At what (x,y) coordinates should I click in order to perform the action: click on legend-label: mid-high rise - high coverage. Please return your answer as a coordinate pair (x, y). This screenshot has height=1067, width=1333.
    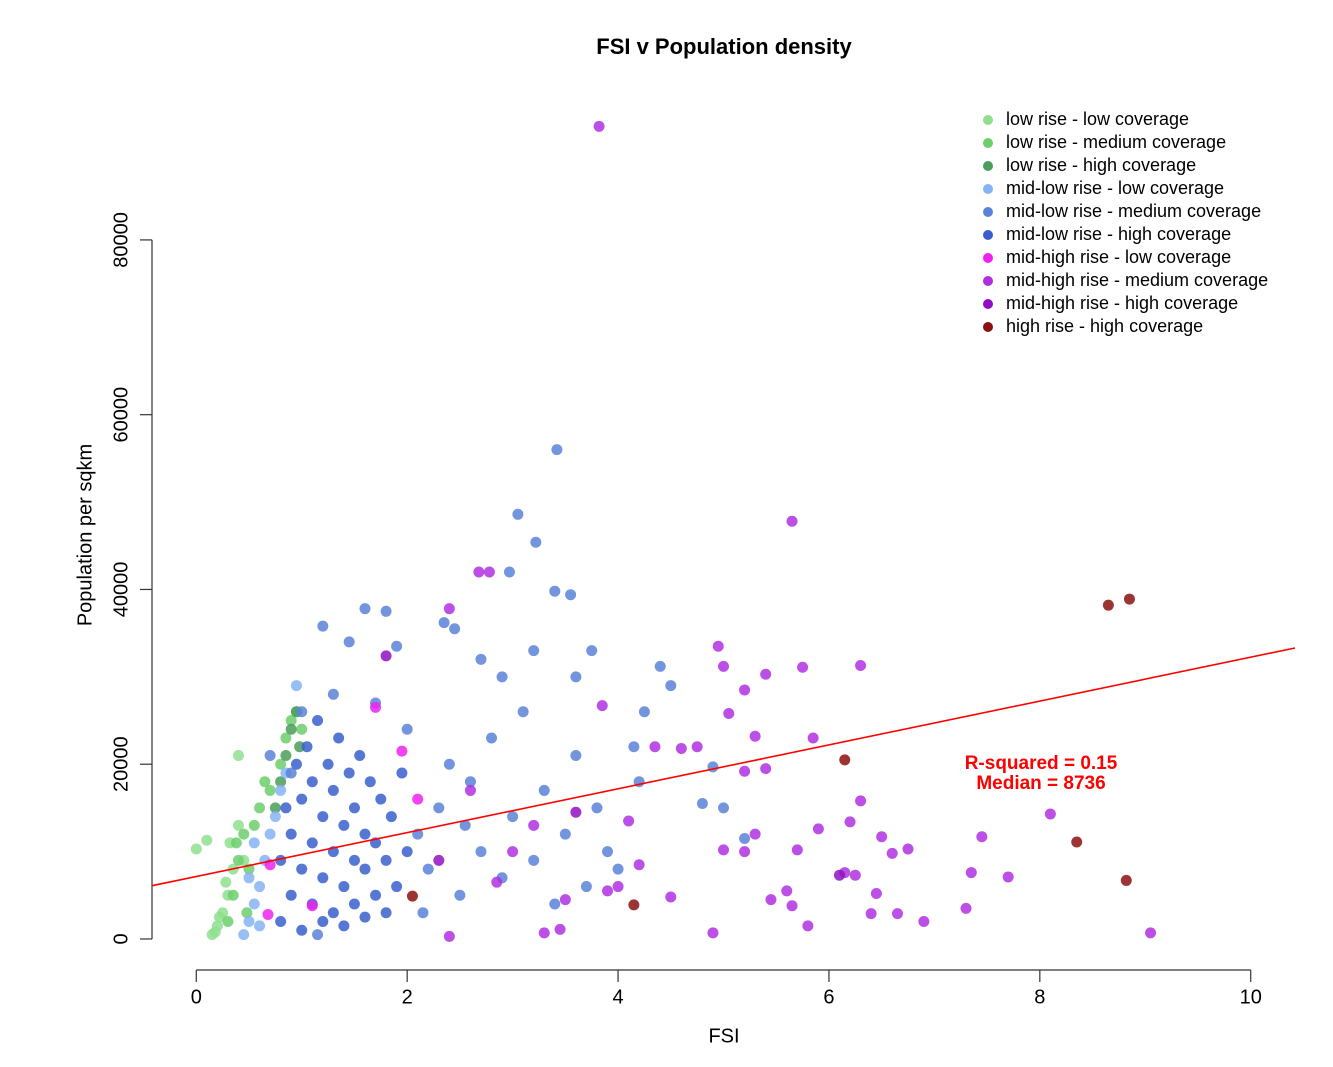
    Looking at the image, I should click on (1122, 303).